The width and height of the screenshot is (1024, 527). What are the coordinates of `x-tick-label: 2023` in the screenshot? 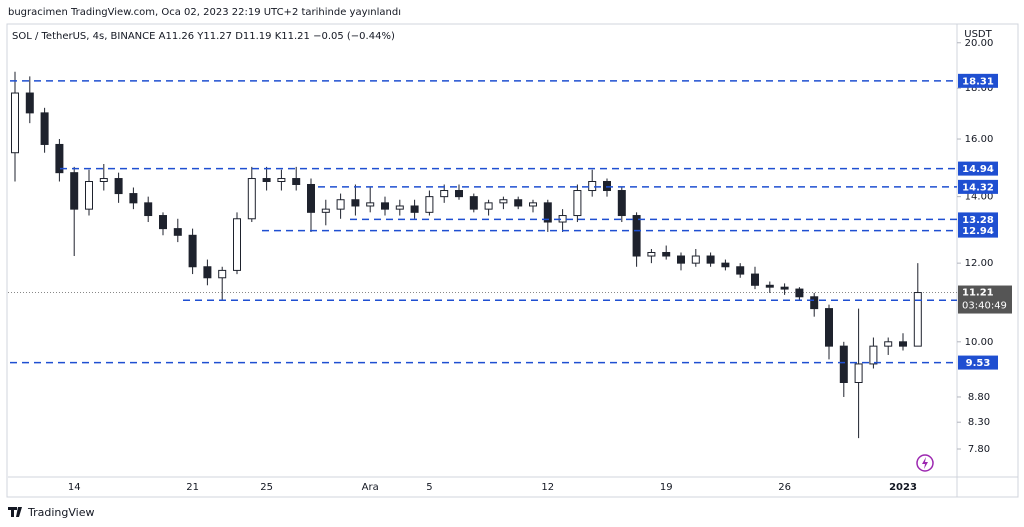 It's located at (903, 487).